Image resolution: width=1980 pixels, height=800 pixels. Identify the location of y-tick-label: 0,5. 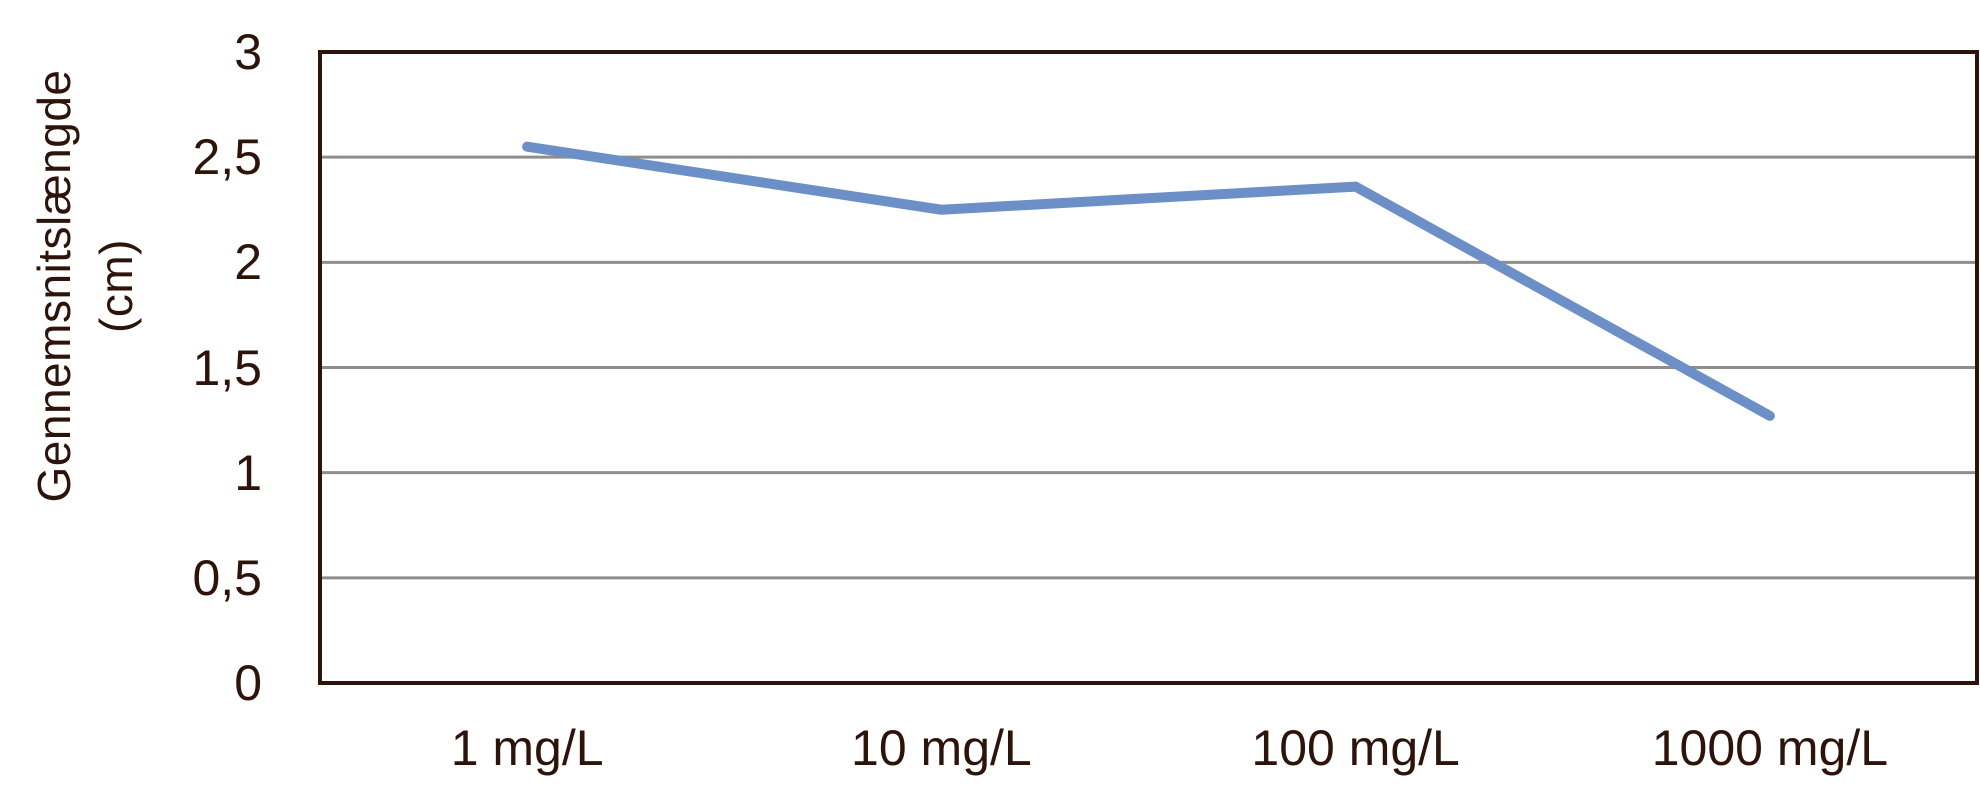
(227, 577).